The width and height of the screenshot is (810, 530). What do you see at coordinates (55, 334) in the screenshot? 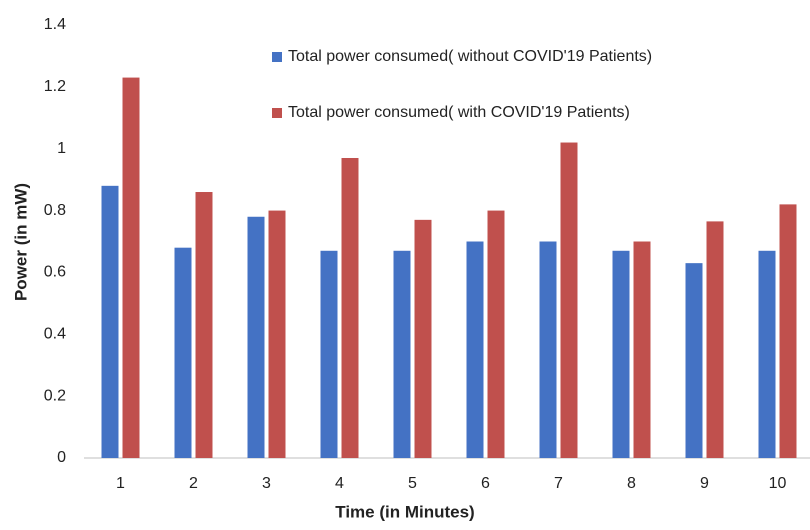
I see `y-tick-label: 0.4` at bounding box center [55, 334].